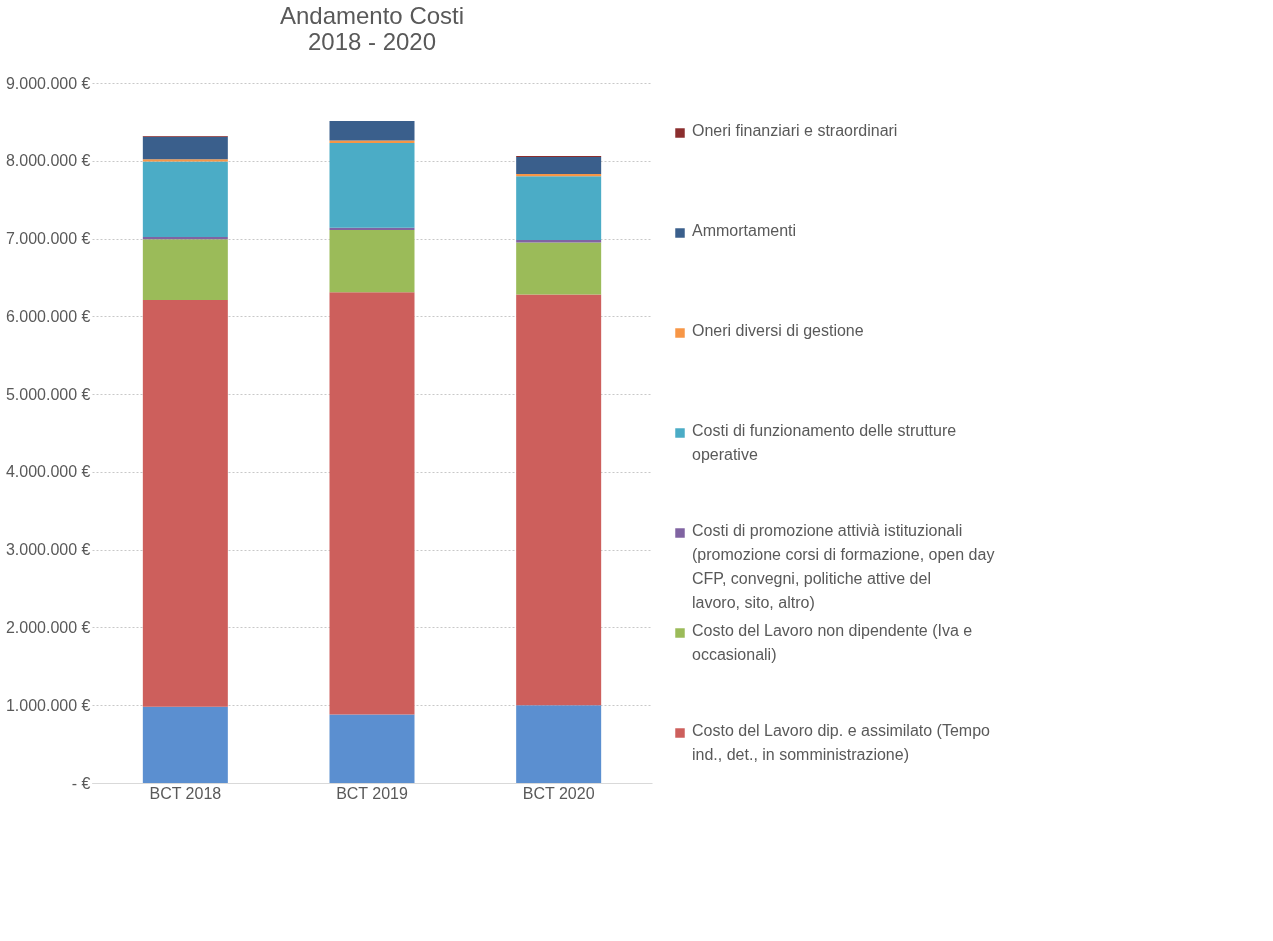 The width and height of the screenshot is (1273, 941). What do you see at coordinates (843, 566) in the screenshot?
I see `legend-label: Costi di promozione attivià istituzionali (promozione corsi di formazione, open day CFP, convegni, politiche attive del lavoro, sito, altro)` at bounding box center [843, 566].